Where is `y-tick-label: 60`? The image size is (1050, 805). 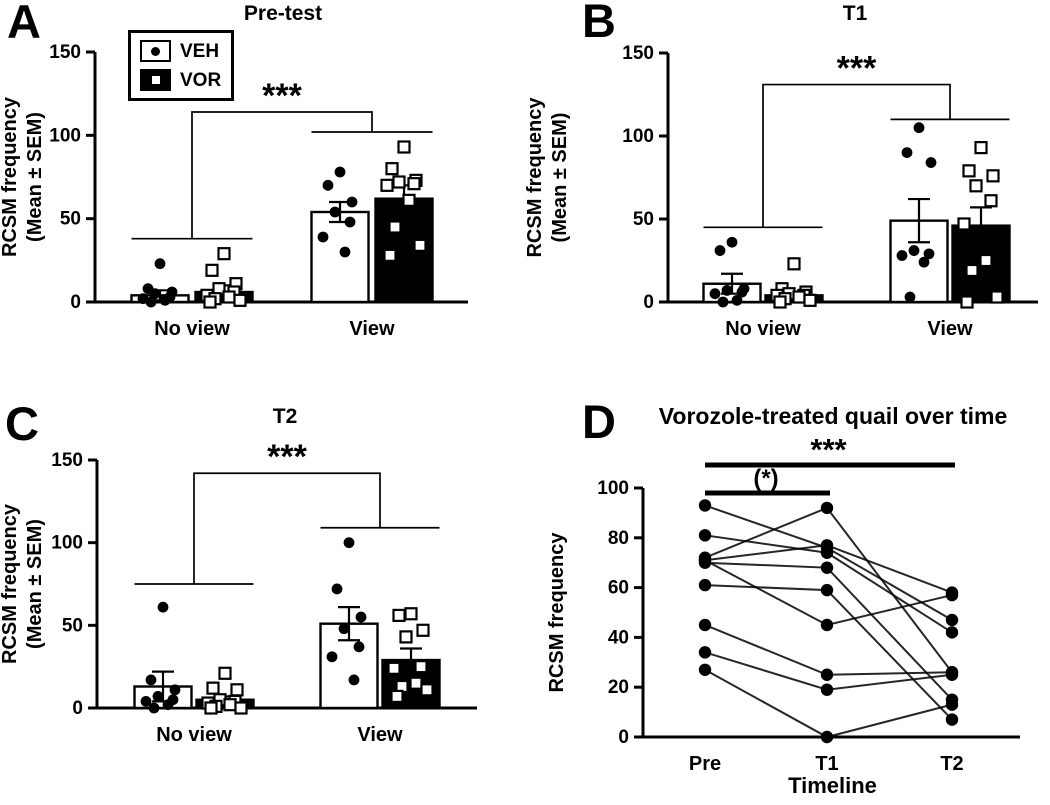 y-tick-label: 60 is located at coordinates (618, 588).